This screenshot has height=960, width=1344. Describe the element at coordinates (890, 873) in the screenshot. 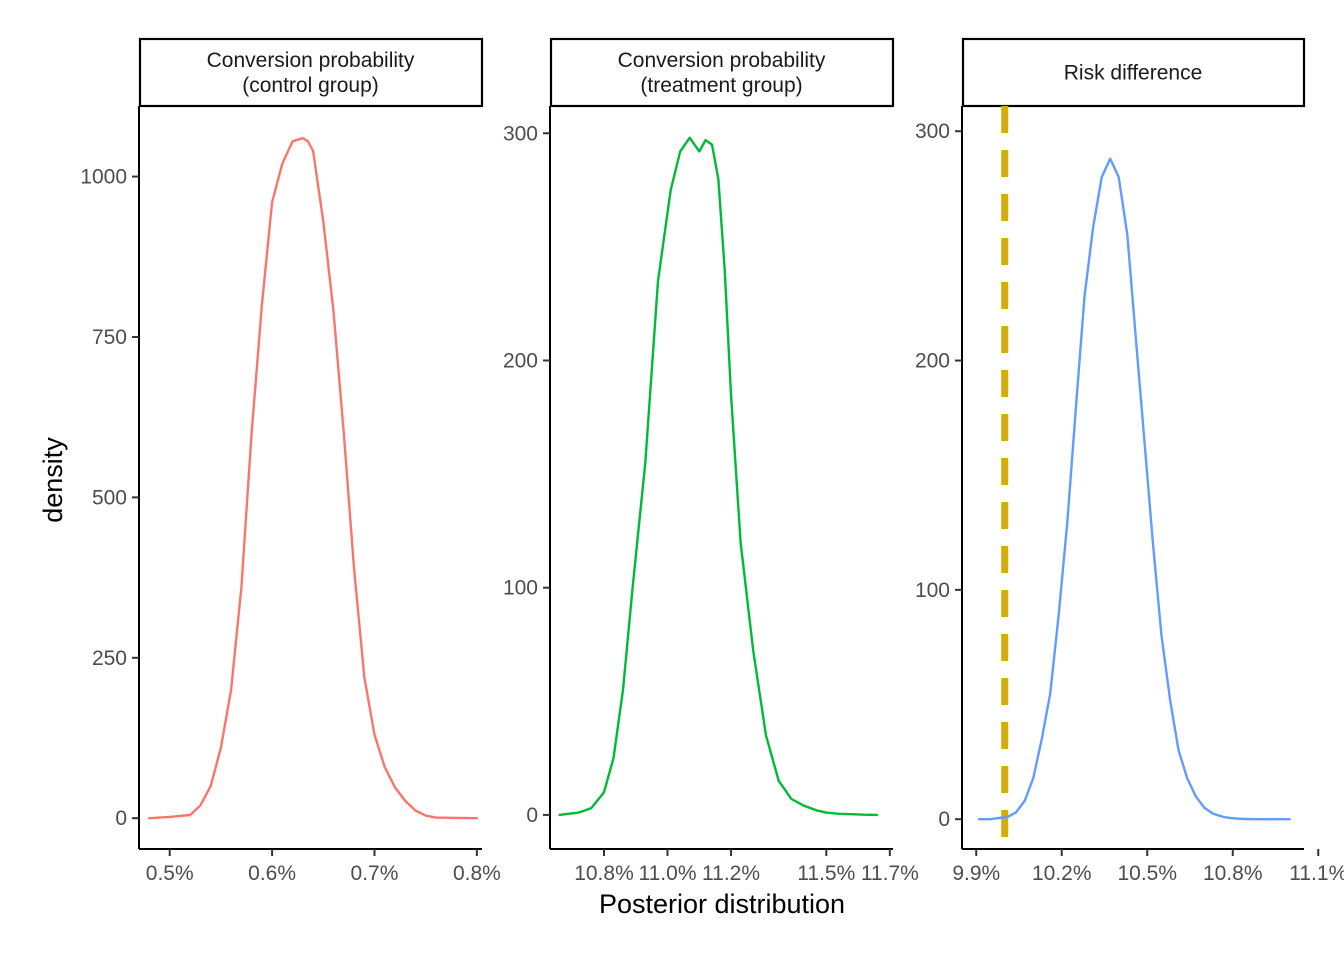

I see `x-tick-label: 11.7%` at that location.